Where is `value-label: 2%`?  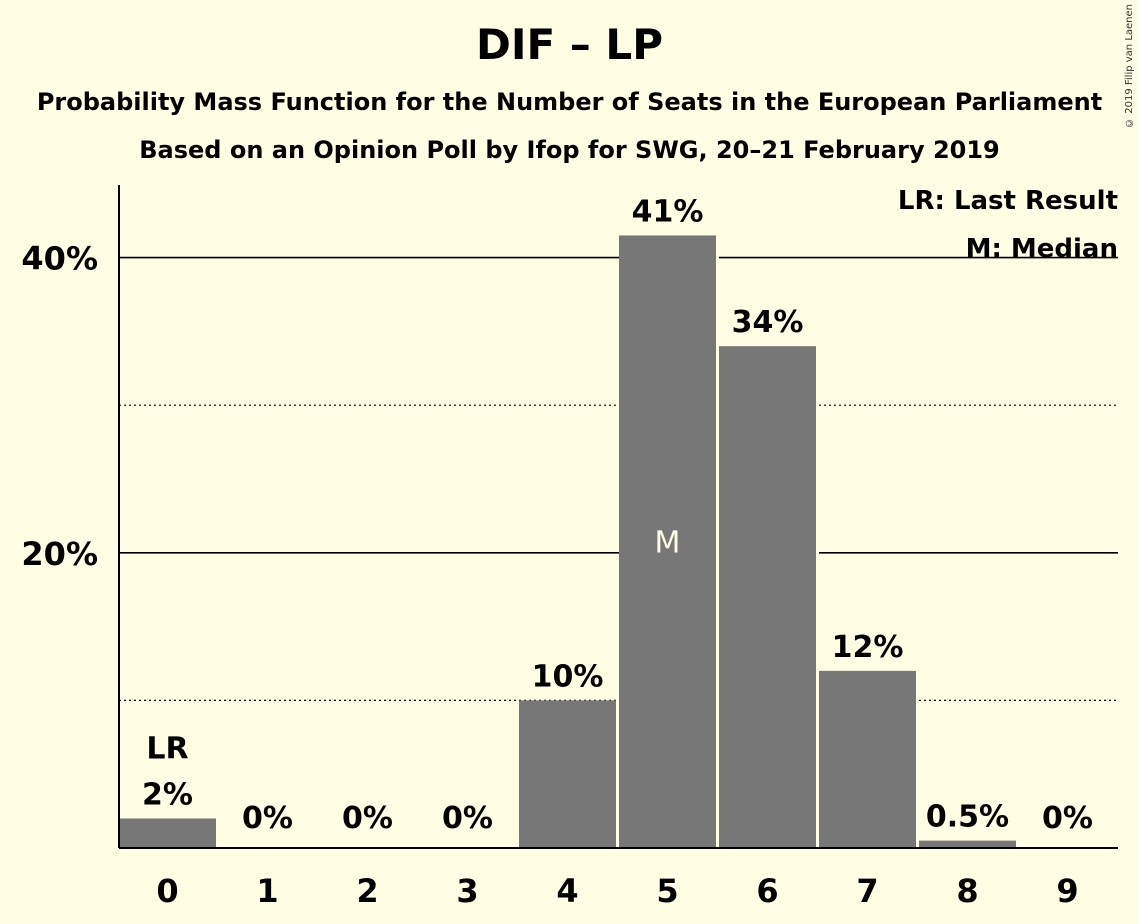 value-label: 2% is located at coordinates (167, 794).